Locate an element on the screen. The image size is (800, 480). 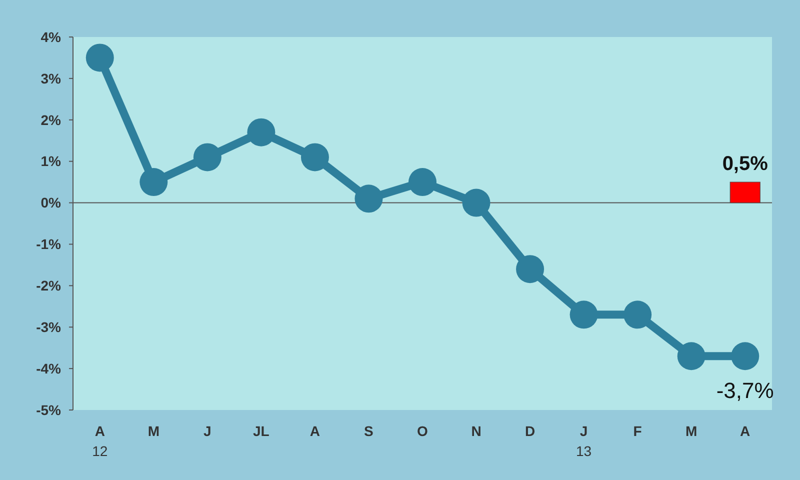
x-tick-label: J is located at coordinates (208, 431).